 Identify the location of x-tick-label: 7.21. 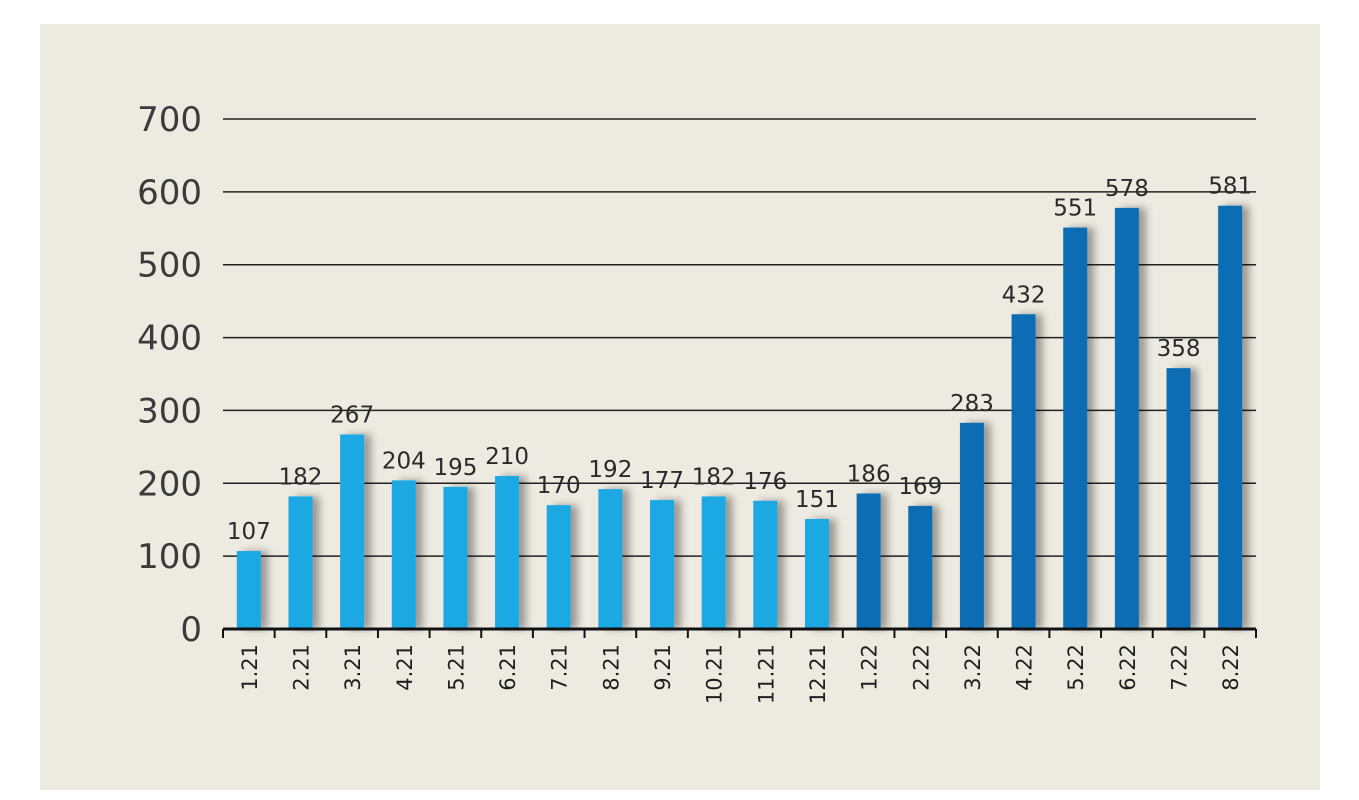
(560, 667).